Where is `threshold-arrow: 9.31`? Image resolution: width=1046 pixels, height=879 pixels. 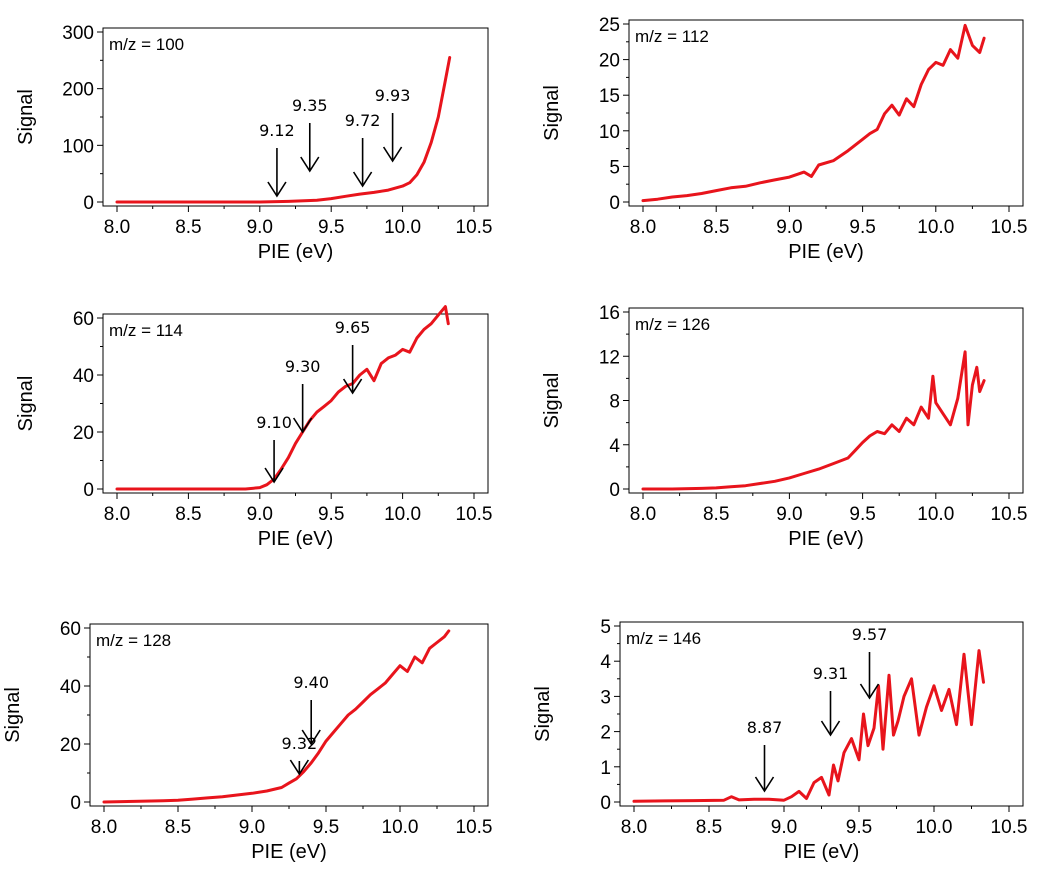 threshold-arrow: 9.31 is located at coordinates (830, 700).